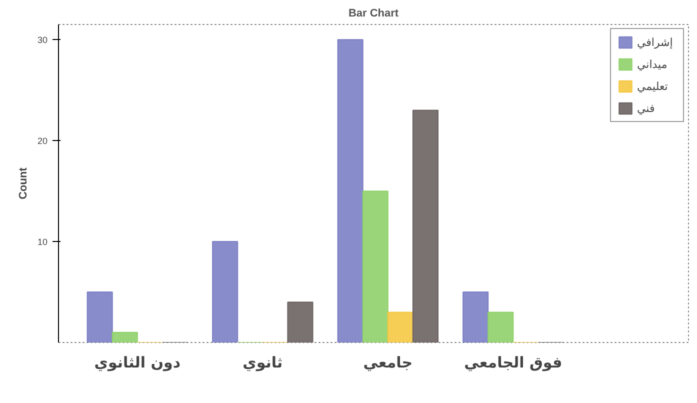  Describe the element at coordinates (655, 42) in the screenshot. I see `legend-label: إشرافي` at that location.